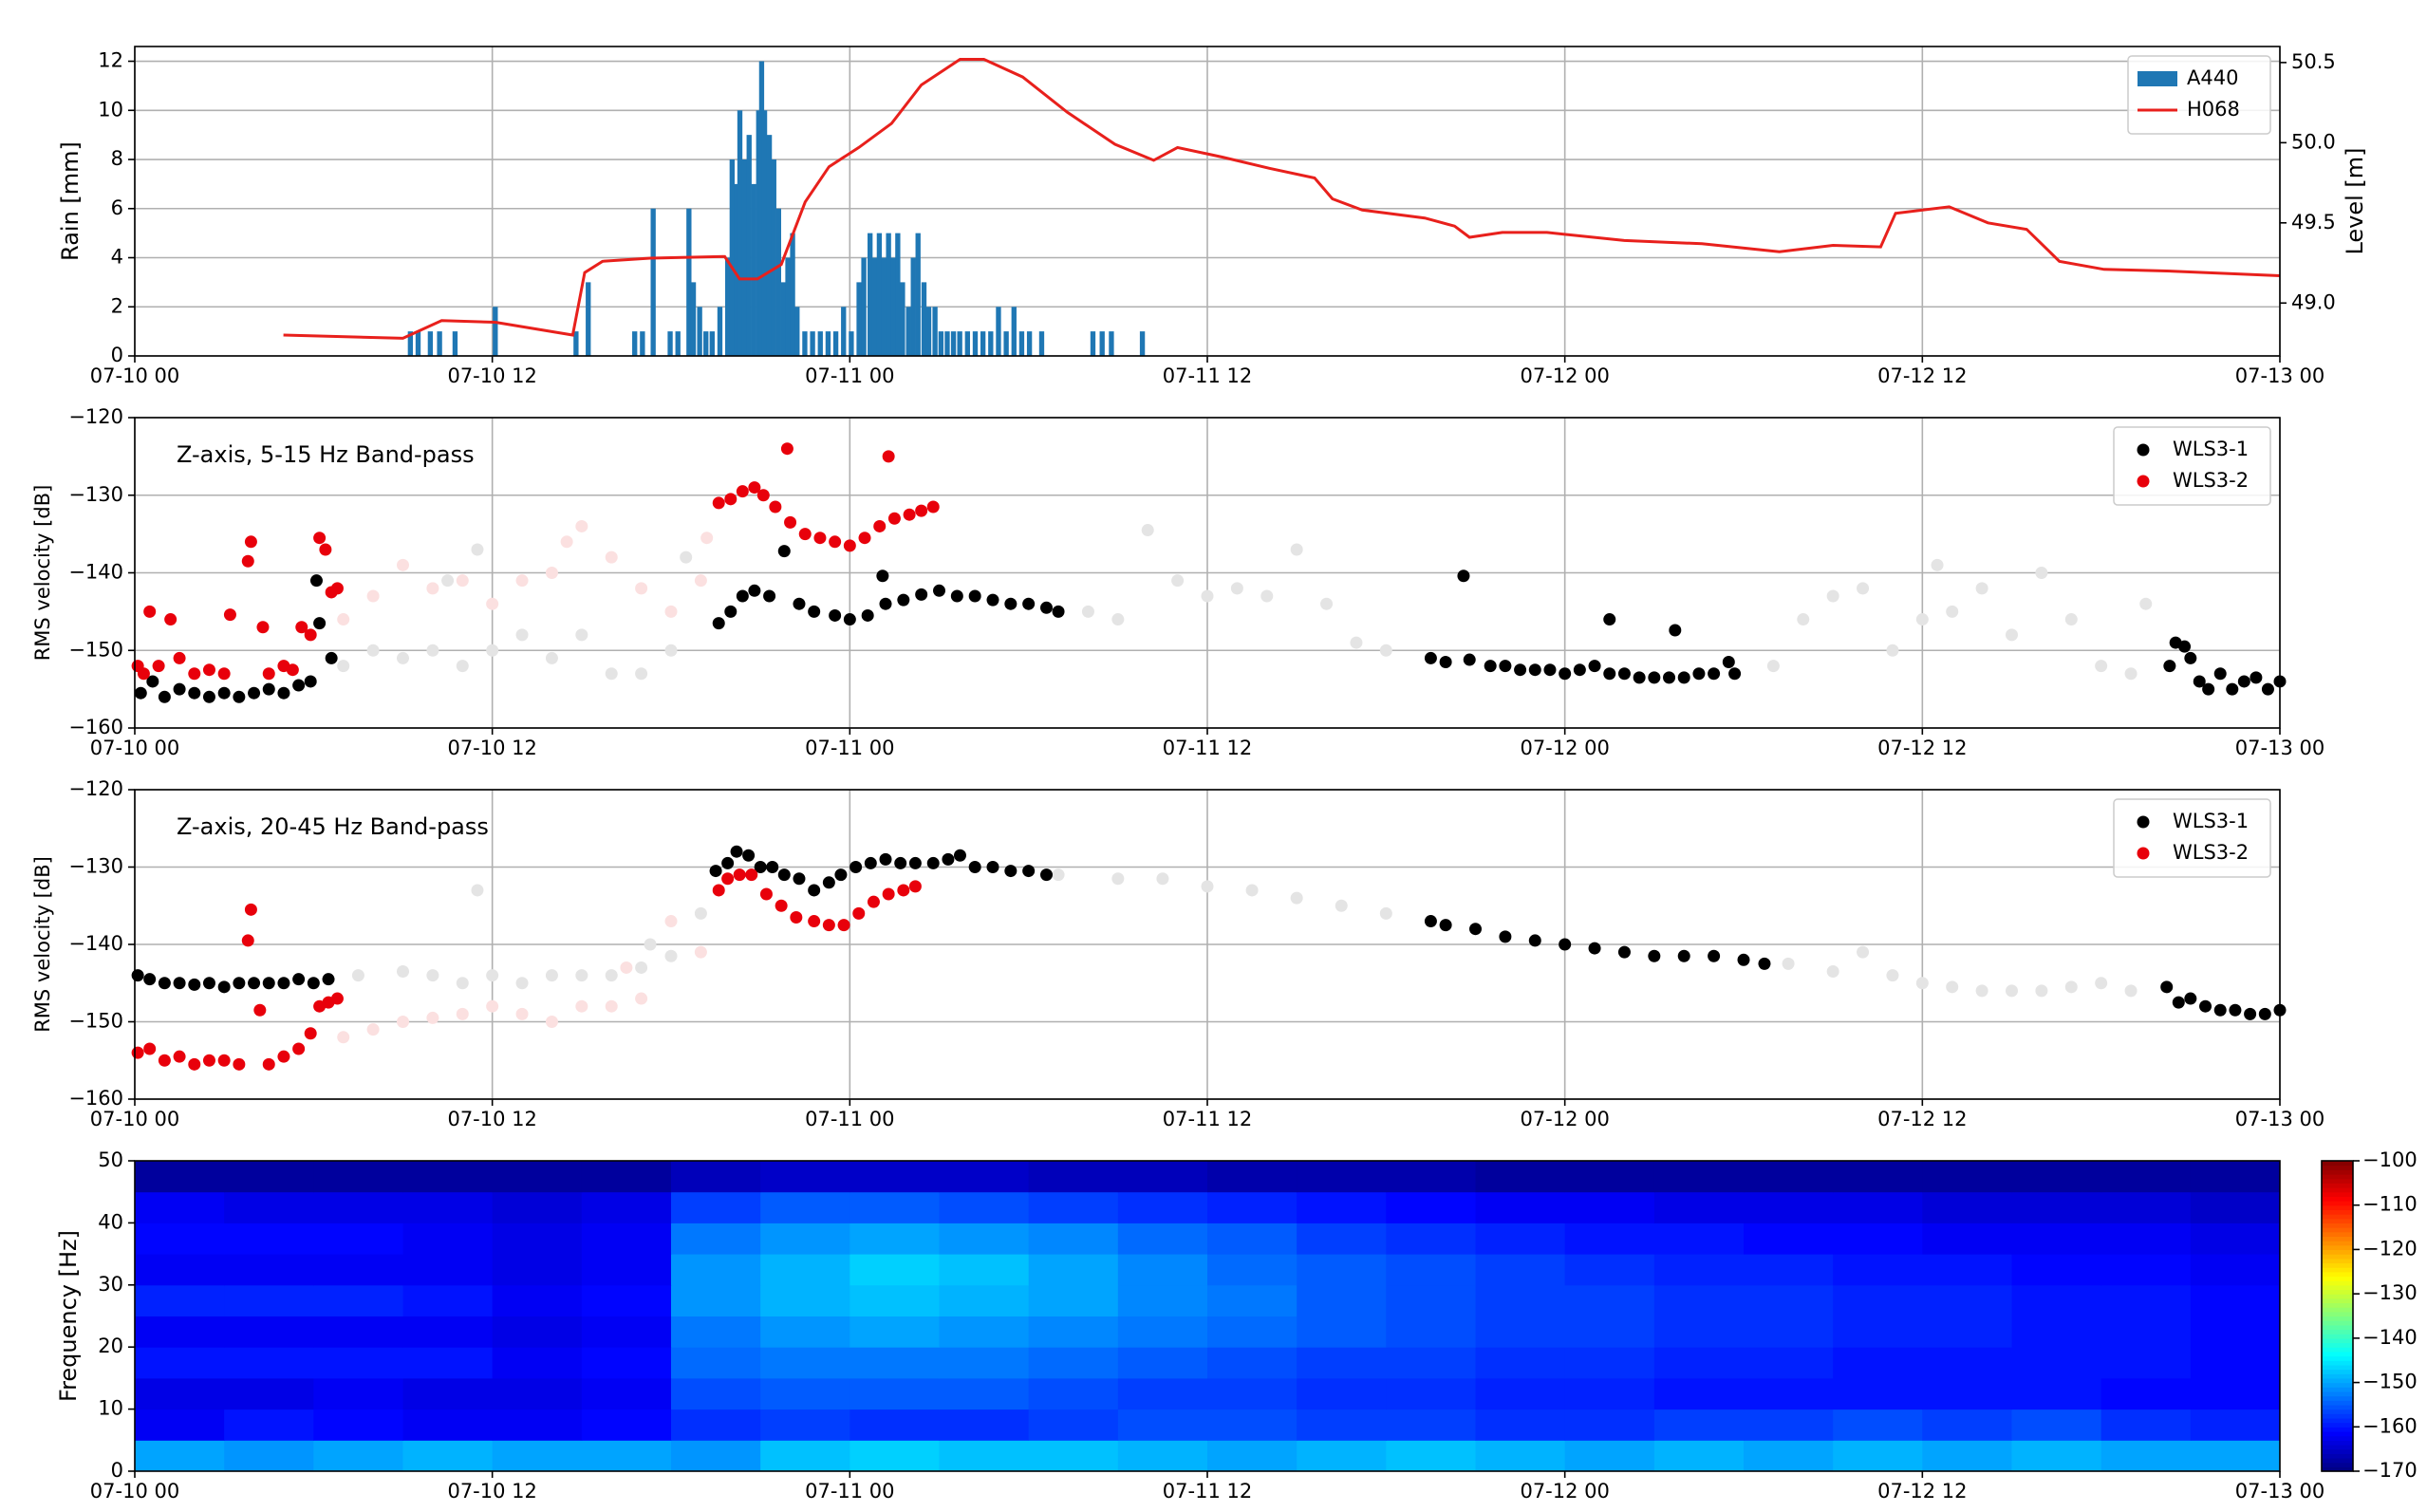 This screenshot has height=1512, width=2427. What do you see at coordinates (2313, 62) in the screenshot?
I see `y2-tick-label: 50.5` at bounding box center [2313, 62].